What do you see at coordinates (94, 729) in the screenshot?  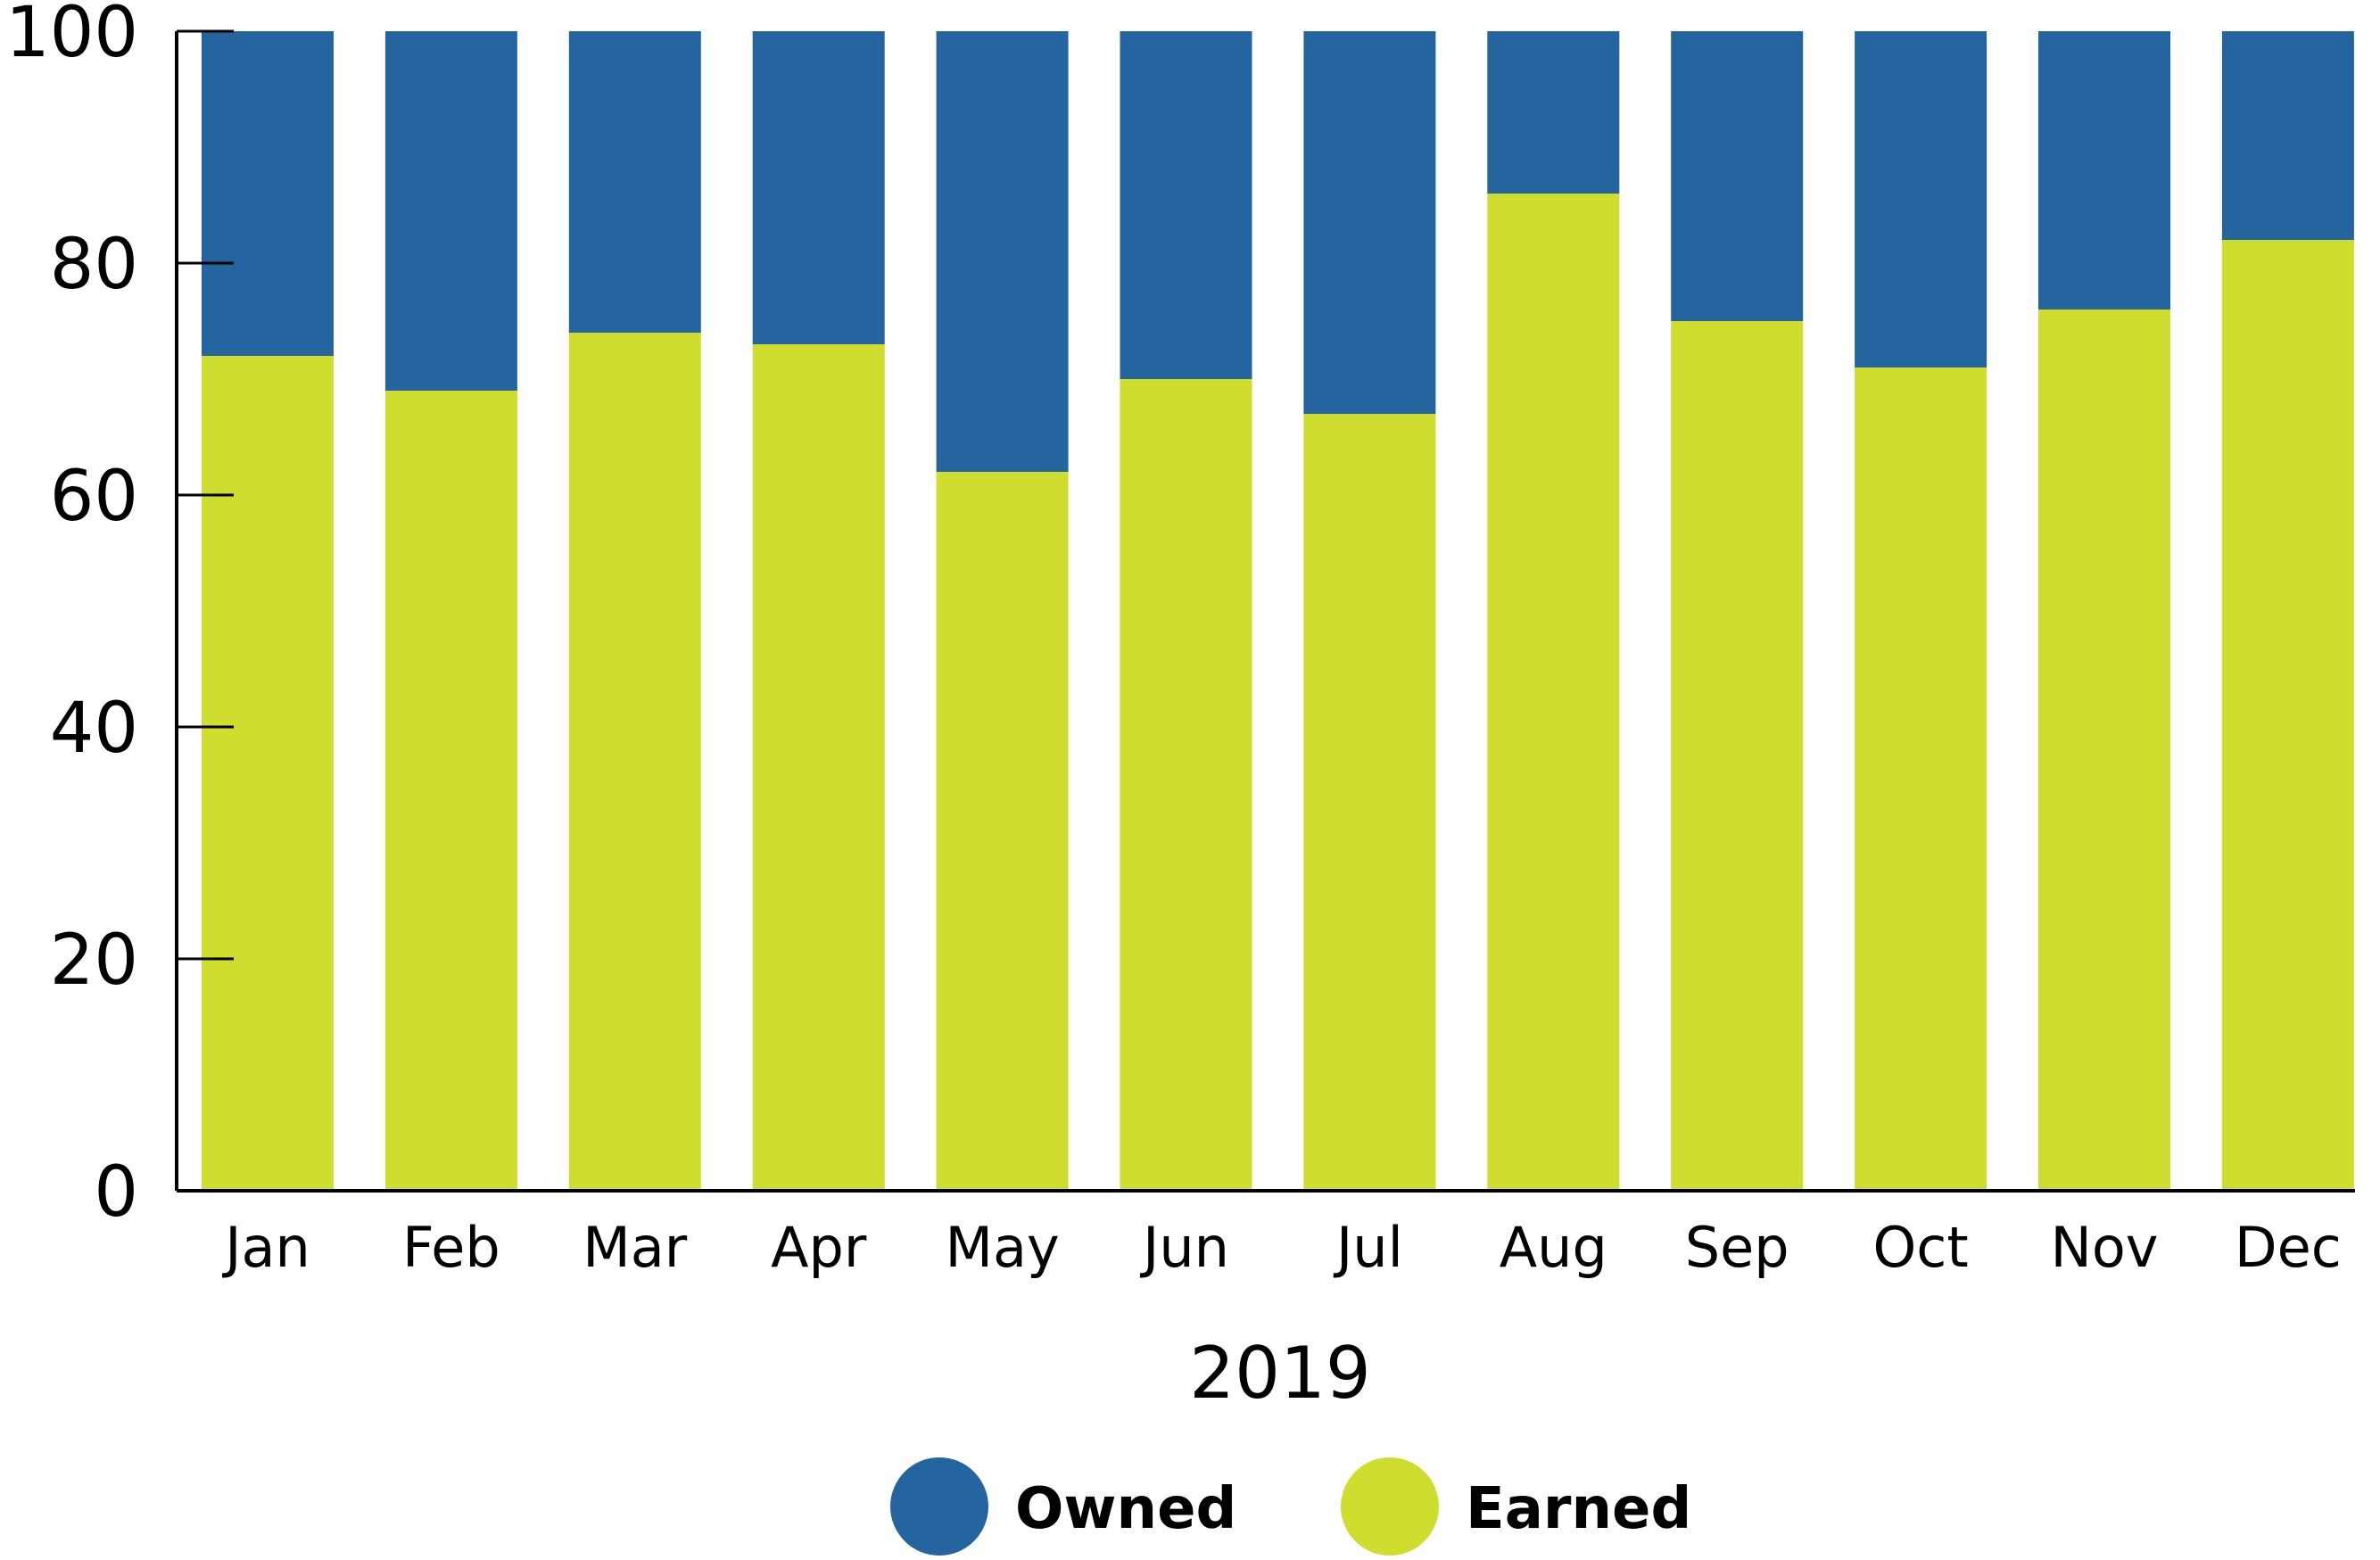 I see `y-tick-label-40: 40` at bounding box center [94, 729].